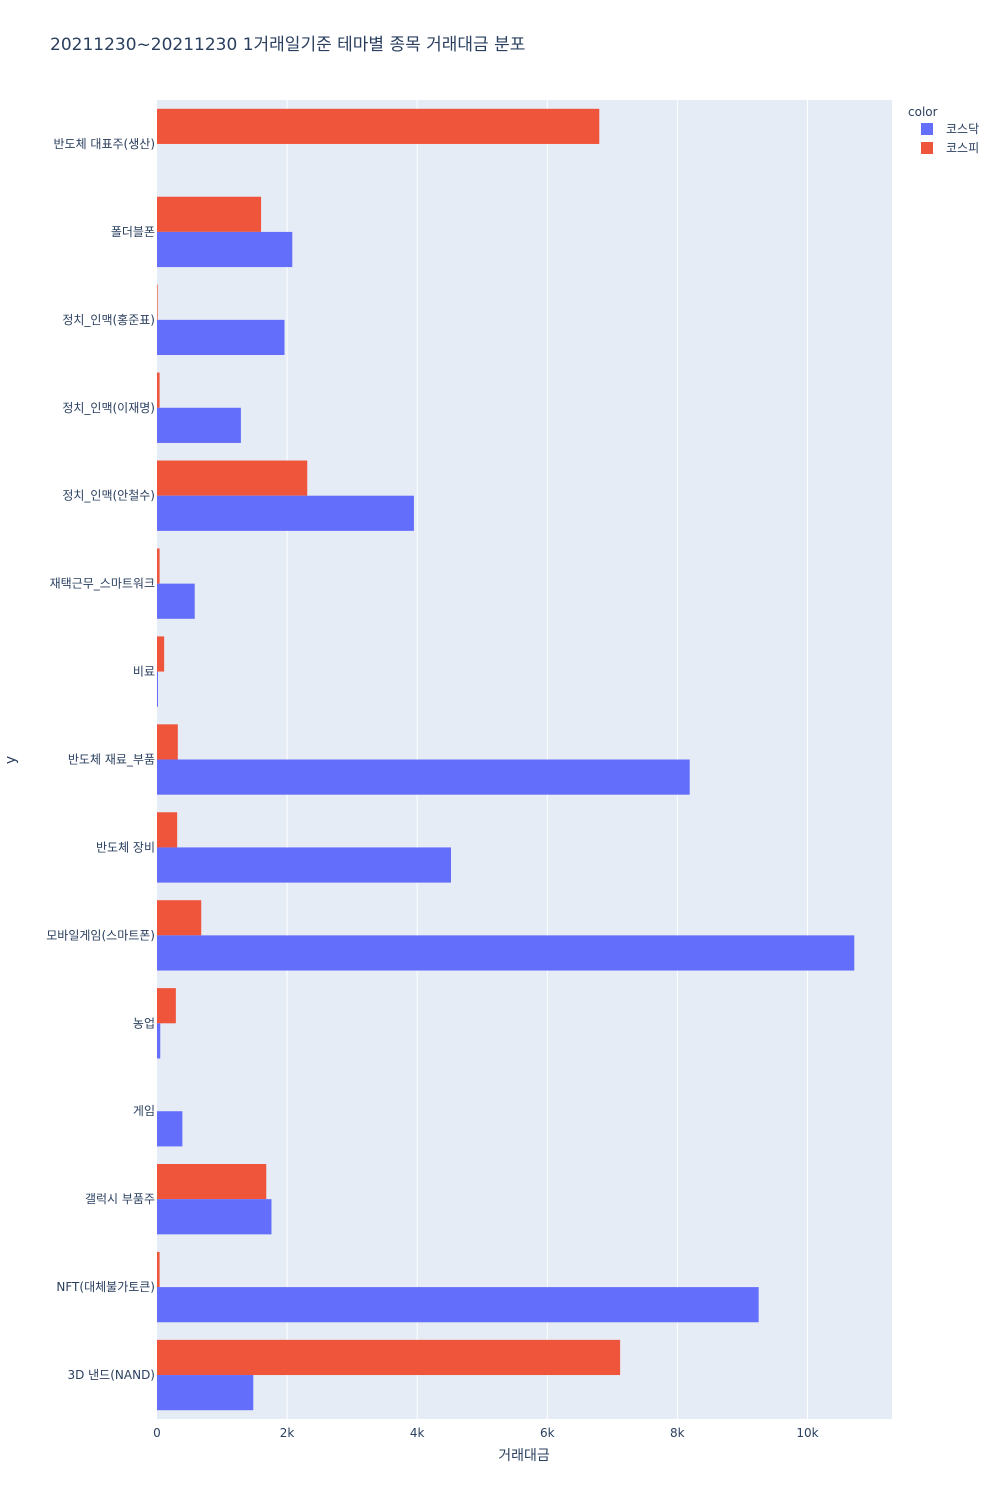  What do you see at coordinates (157, 1433) in the screenshot?
I see `x-tick-label: 0` at bounding box center [157, 1433].